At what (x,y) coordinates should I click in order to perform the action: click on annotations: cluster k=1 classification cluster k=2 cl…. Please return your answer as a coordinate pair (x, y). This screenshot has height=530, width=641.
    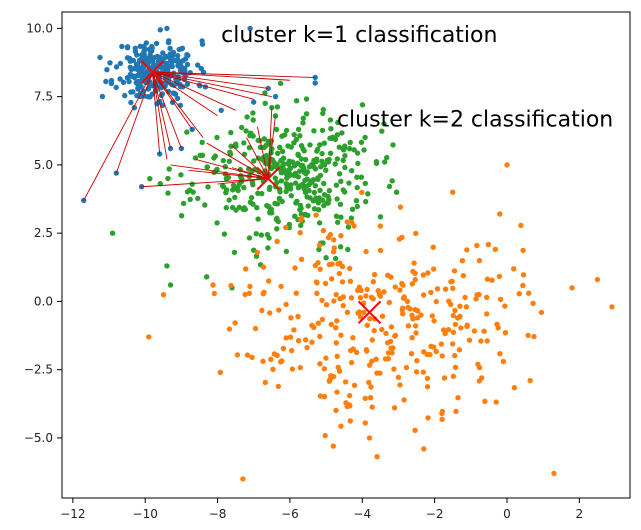
    Looking at the image, I should click on (417, 78).